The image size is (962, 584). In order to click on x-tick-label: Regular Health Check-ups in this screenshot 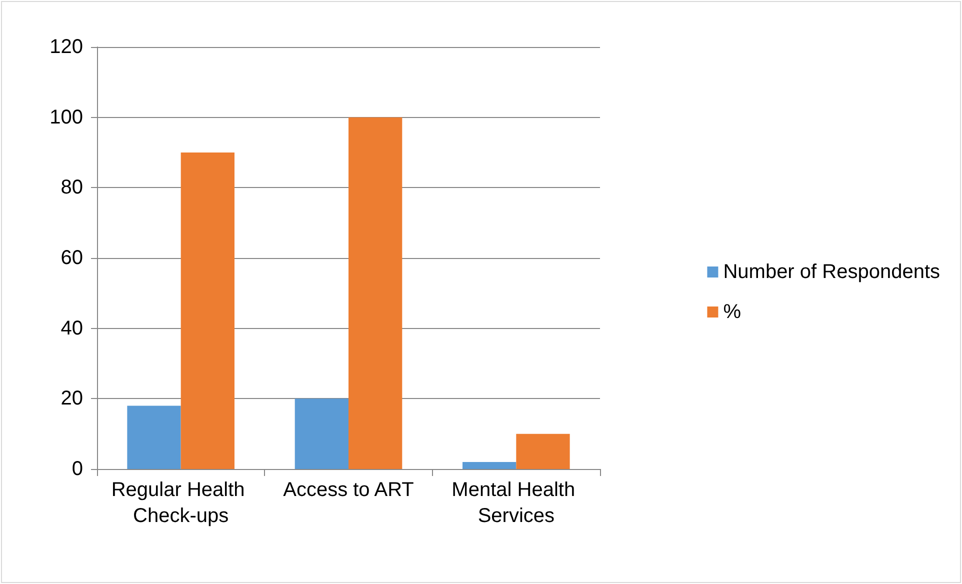, I will do `click(180, 503)`.